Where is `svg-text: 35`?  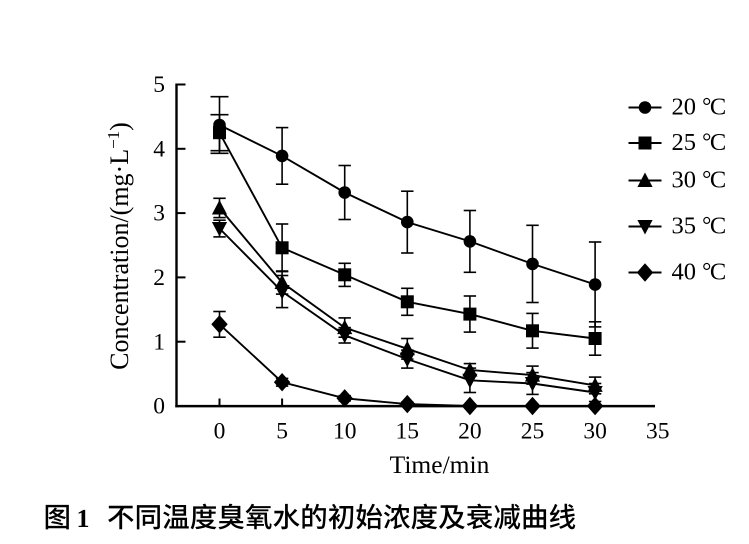
svg-text: 35 is located at coordinates (658, 432).